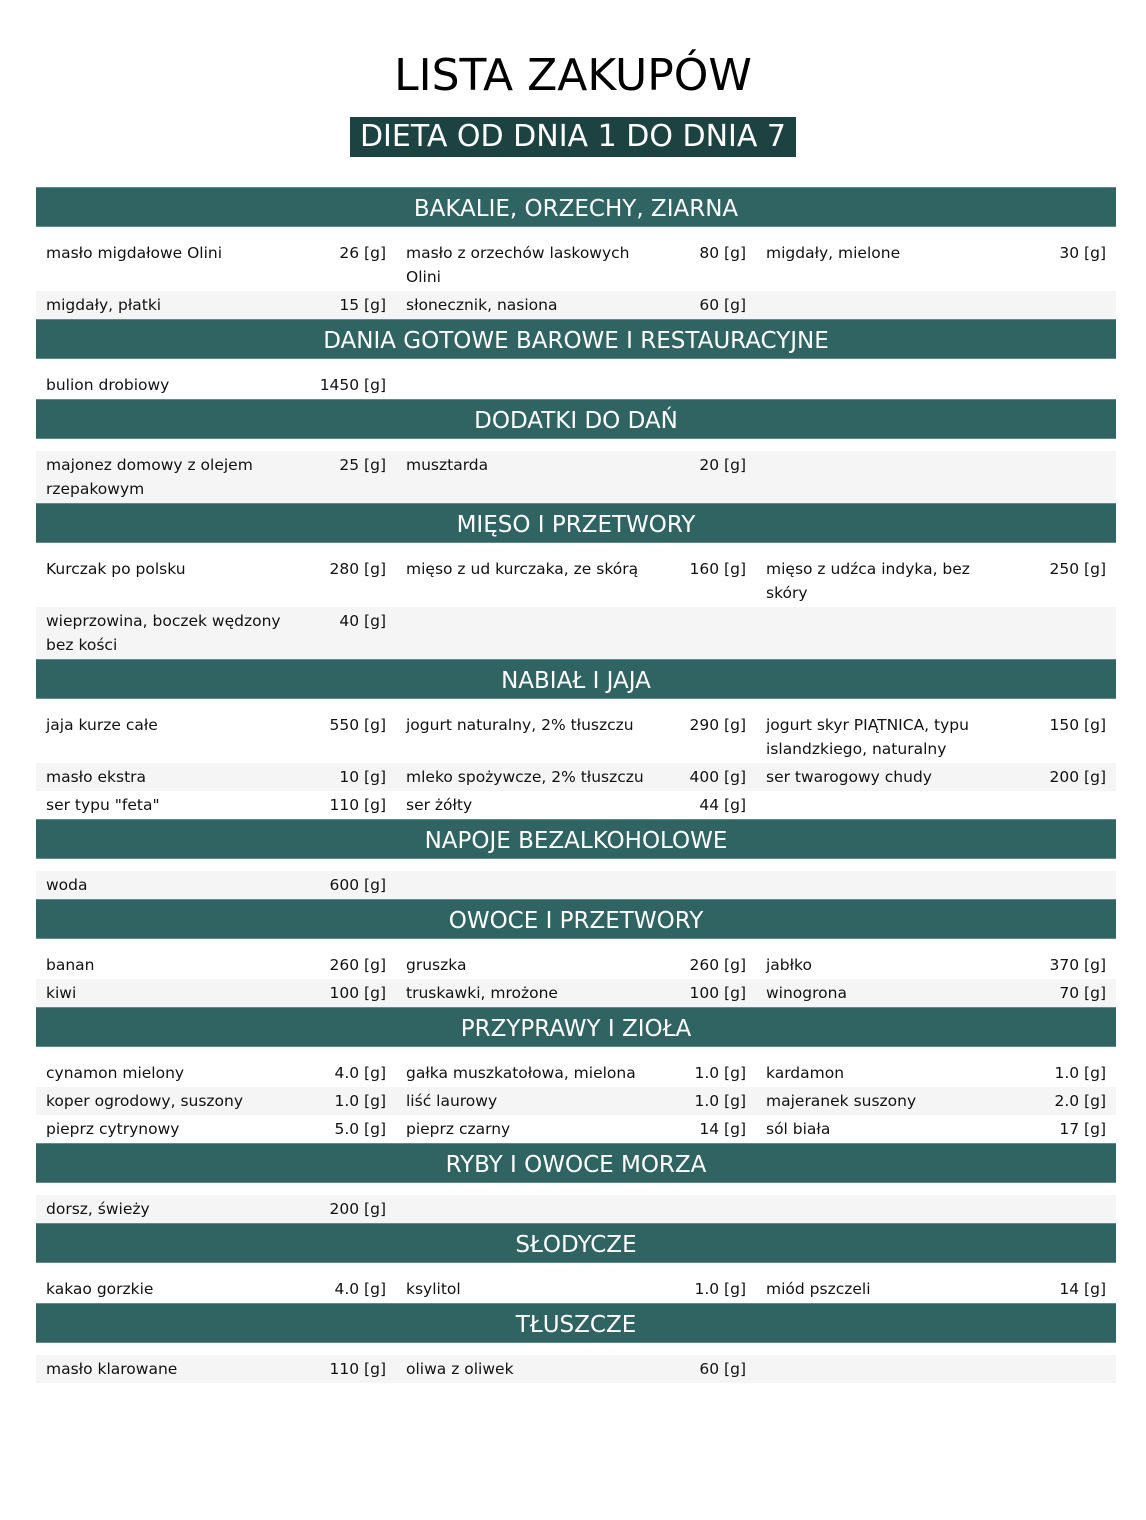  I want to click on list-item: ksylitol 1.0 [g], so click(576, 1289).